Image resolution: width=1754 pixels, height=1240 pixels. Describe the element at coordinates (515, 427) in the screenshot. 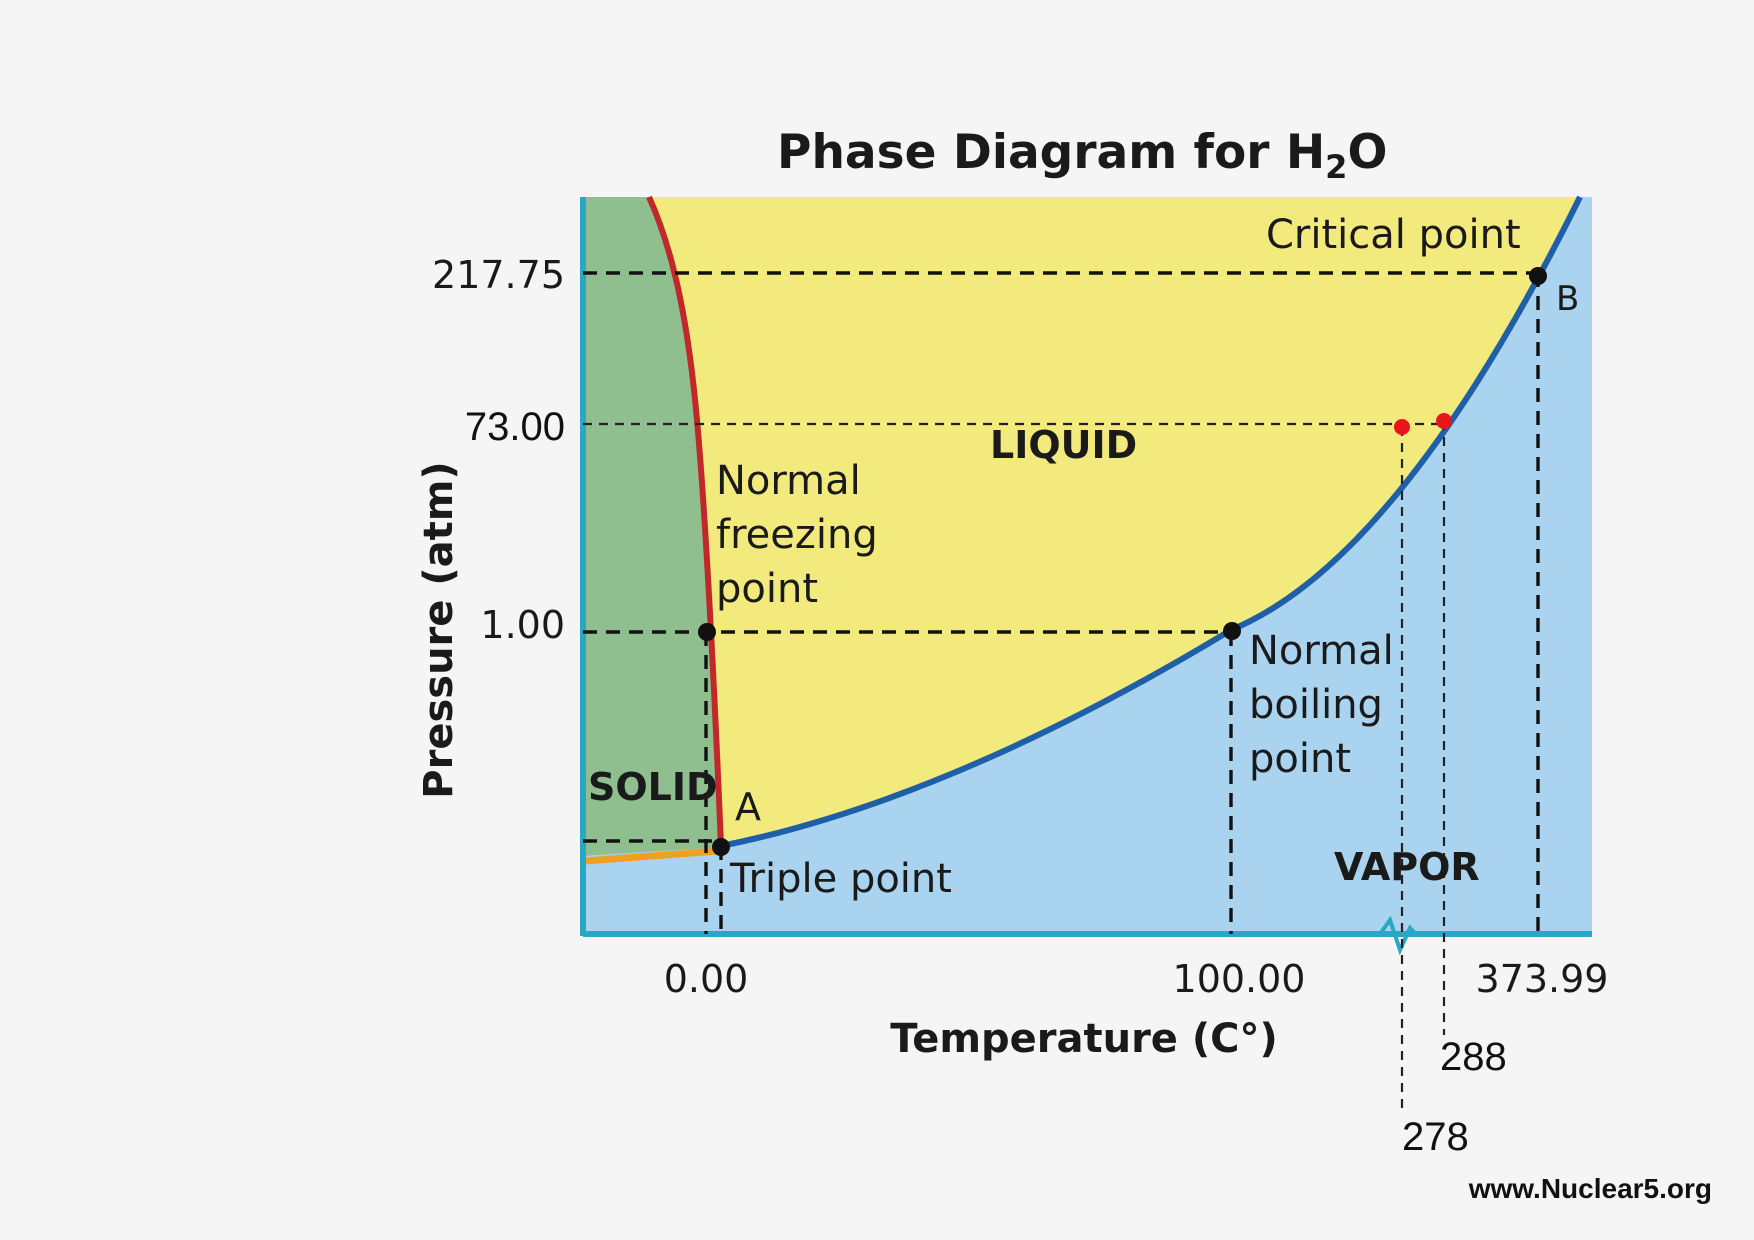

I see `y-tick-73-00: 73.00` at that location.